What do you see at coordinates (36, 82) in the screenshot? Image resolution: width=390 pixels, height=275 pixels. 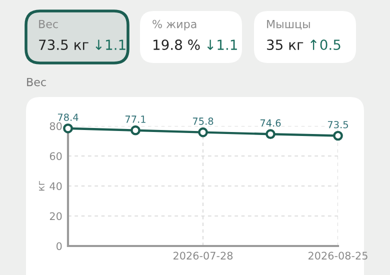 I see `chart-title: Вес` at bounding box center [36, 82].